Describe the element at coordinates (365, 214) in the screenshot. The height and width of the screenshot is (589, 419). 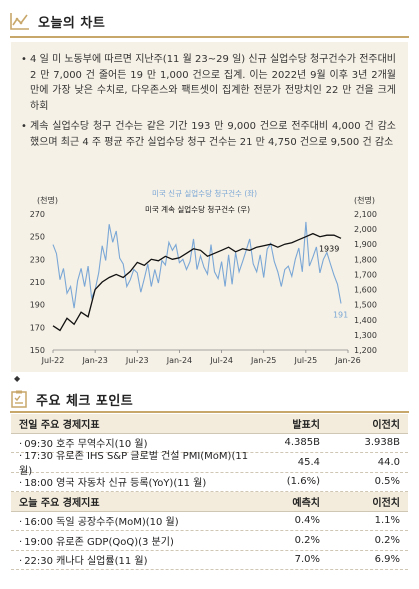
I see `right-tick-label: 2,100` at that location.